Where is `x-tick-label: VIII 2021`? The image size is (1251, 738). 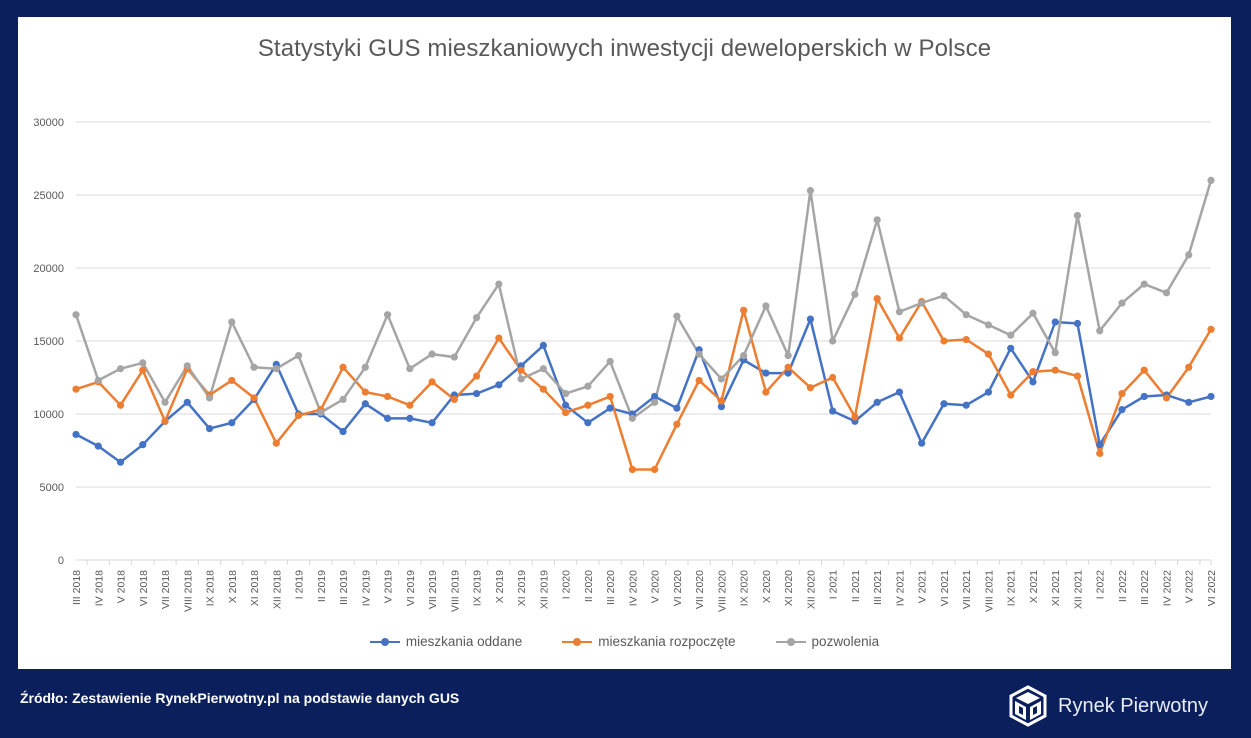 x-tick-label: VIII 2021 is located at coordinates (989, 591).